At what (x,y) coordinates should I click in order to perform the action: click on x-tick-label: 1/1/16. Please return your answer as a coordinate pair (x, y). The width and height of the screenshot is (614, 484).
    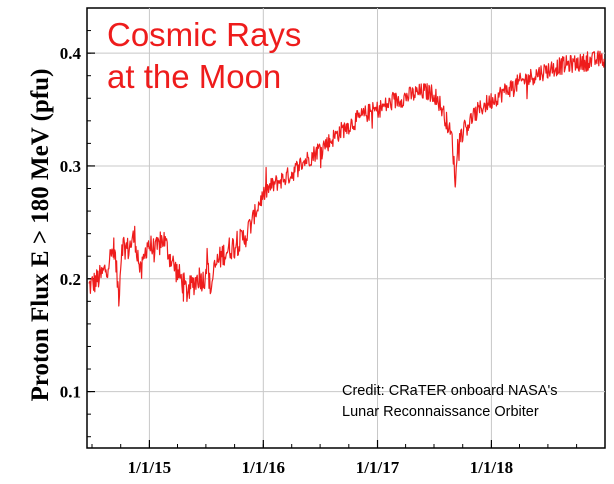
    Looking at the image, I should click on (263, 467).